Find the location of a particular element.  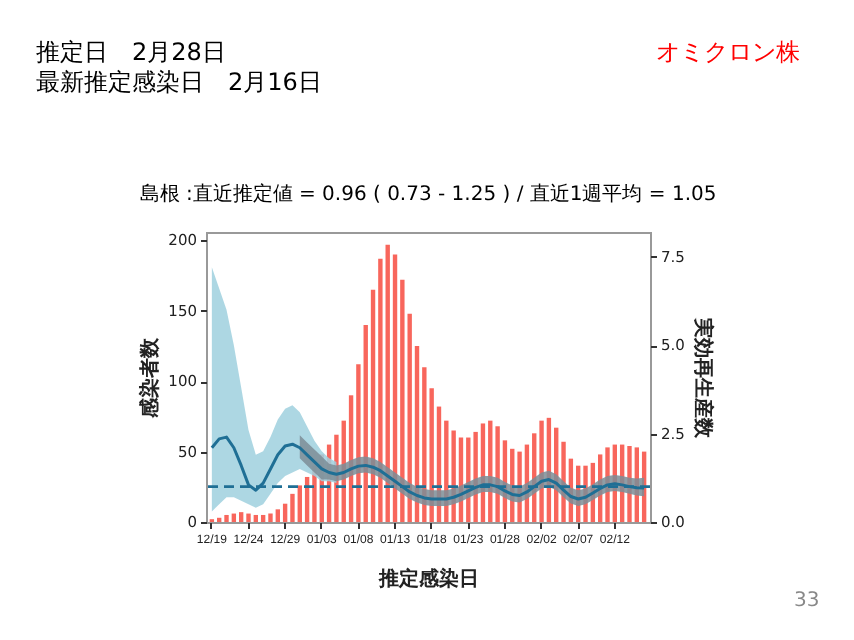

y-axis-title: 感染者数 is located at coordinates (150, 378).